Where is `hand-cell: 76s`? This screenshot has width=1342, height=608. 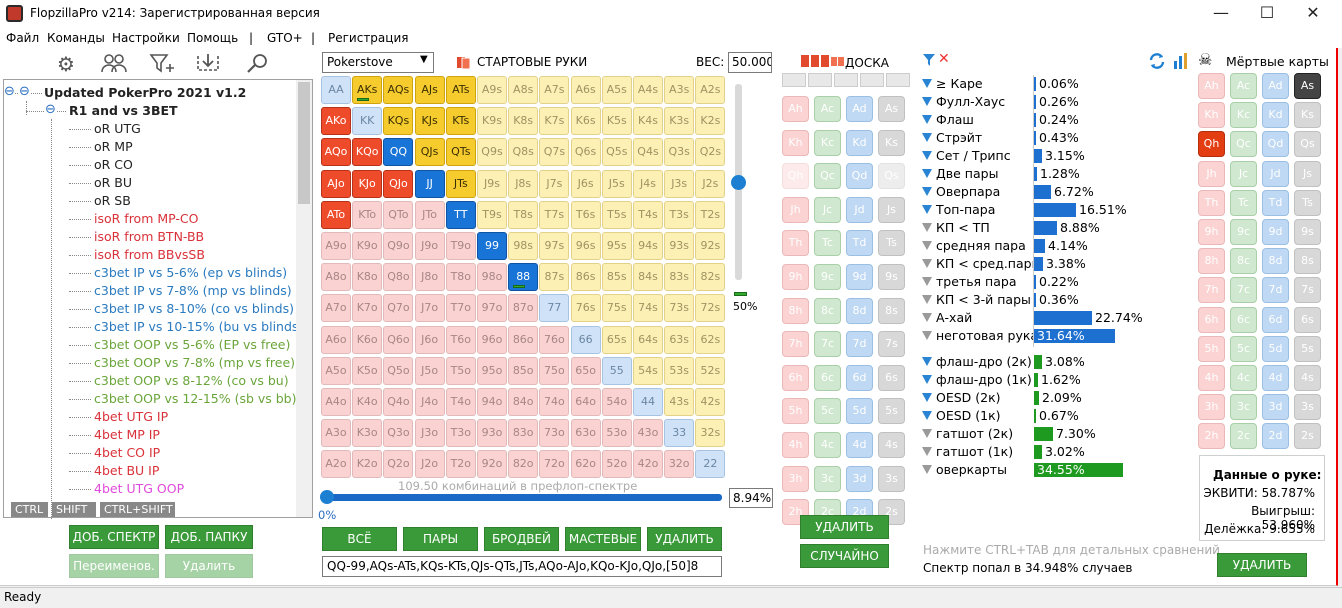 hand-cell: 76s is located at coordinates (585, 308).